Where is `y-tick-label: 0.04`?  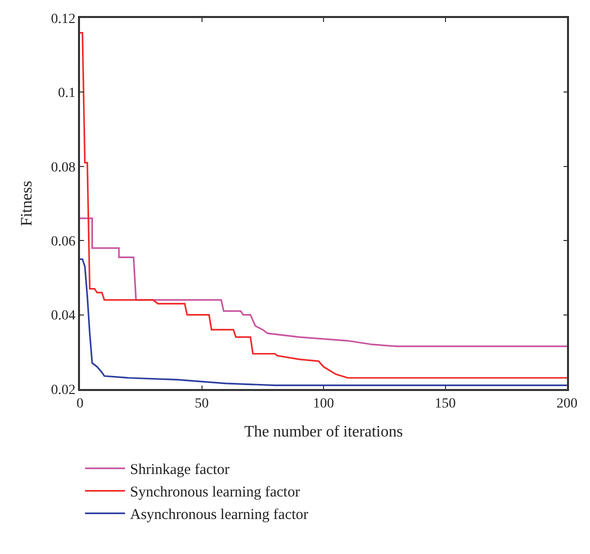 y-tick-label: 0.04 is located at coordinates (63, 316).